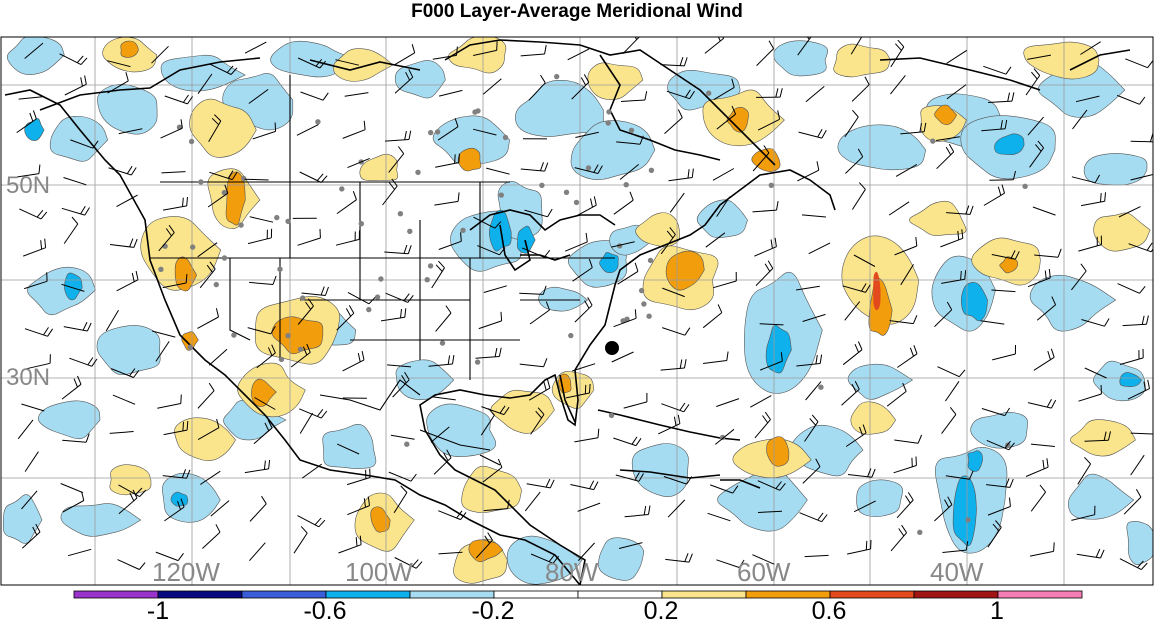 The height and width of the screenshot is (622, 1154). What do you see at coordinates (324, 609) in the screenshot?
I see `colorbar-label-neg0-6: -0.6` at bounding box center [324, 609].